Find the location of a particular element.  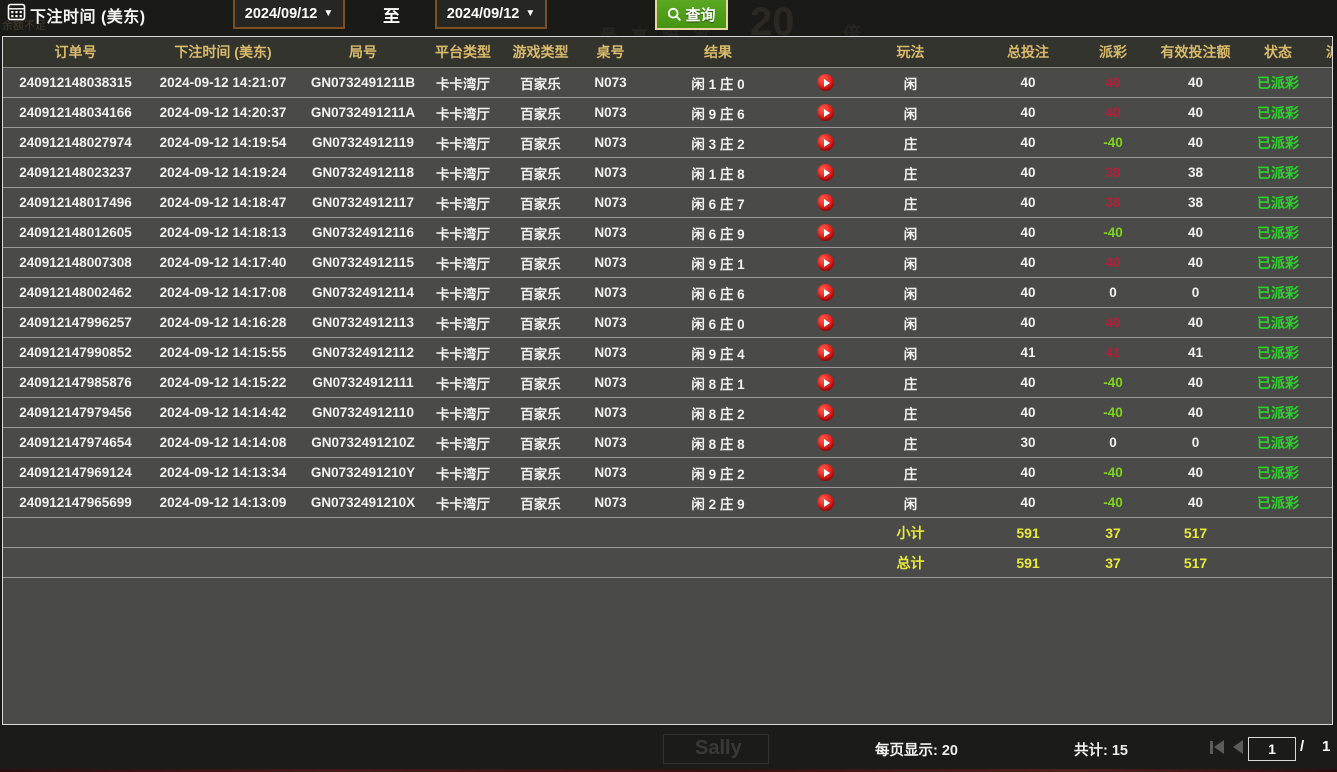

cell-result: 闲 1 庄 0 is located at coordinates (718, 84).